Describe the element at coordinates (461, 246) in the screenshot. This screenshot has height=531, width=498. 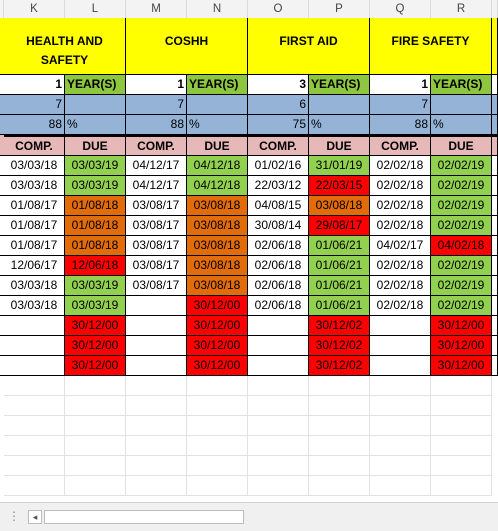
I see `due-date-cell: 04/02/18` at that location.